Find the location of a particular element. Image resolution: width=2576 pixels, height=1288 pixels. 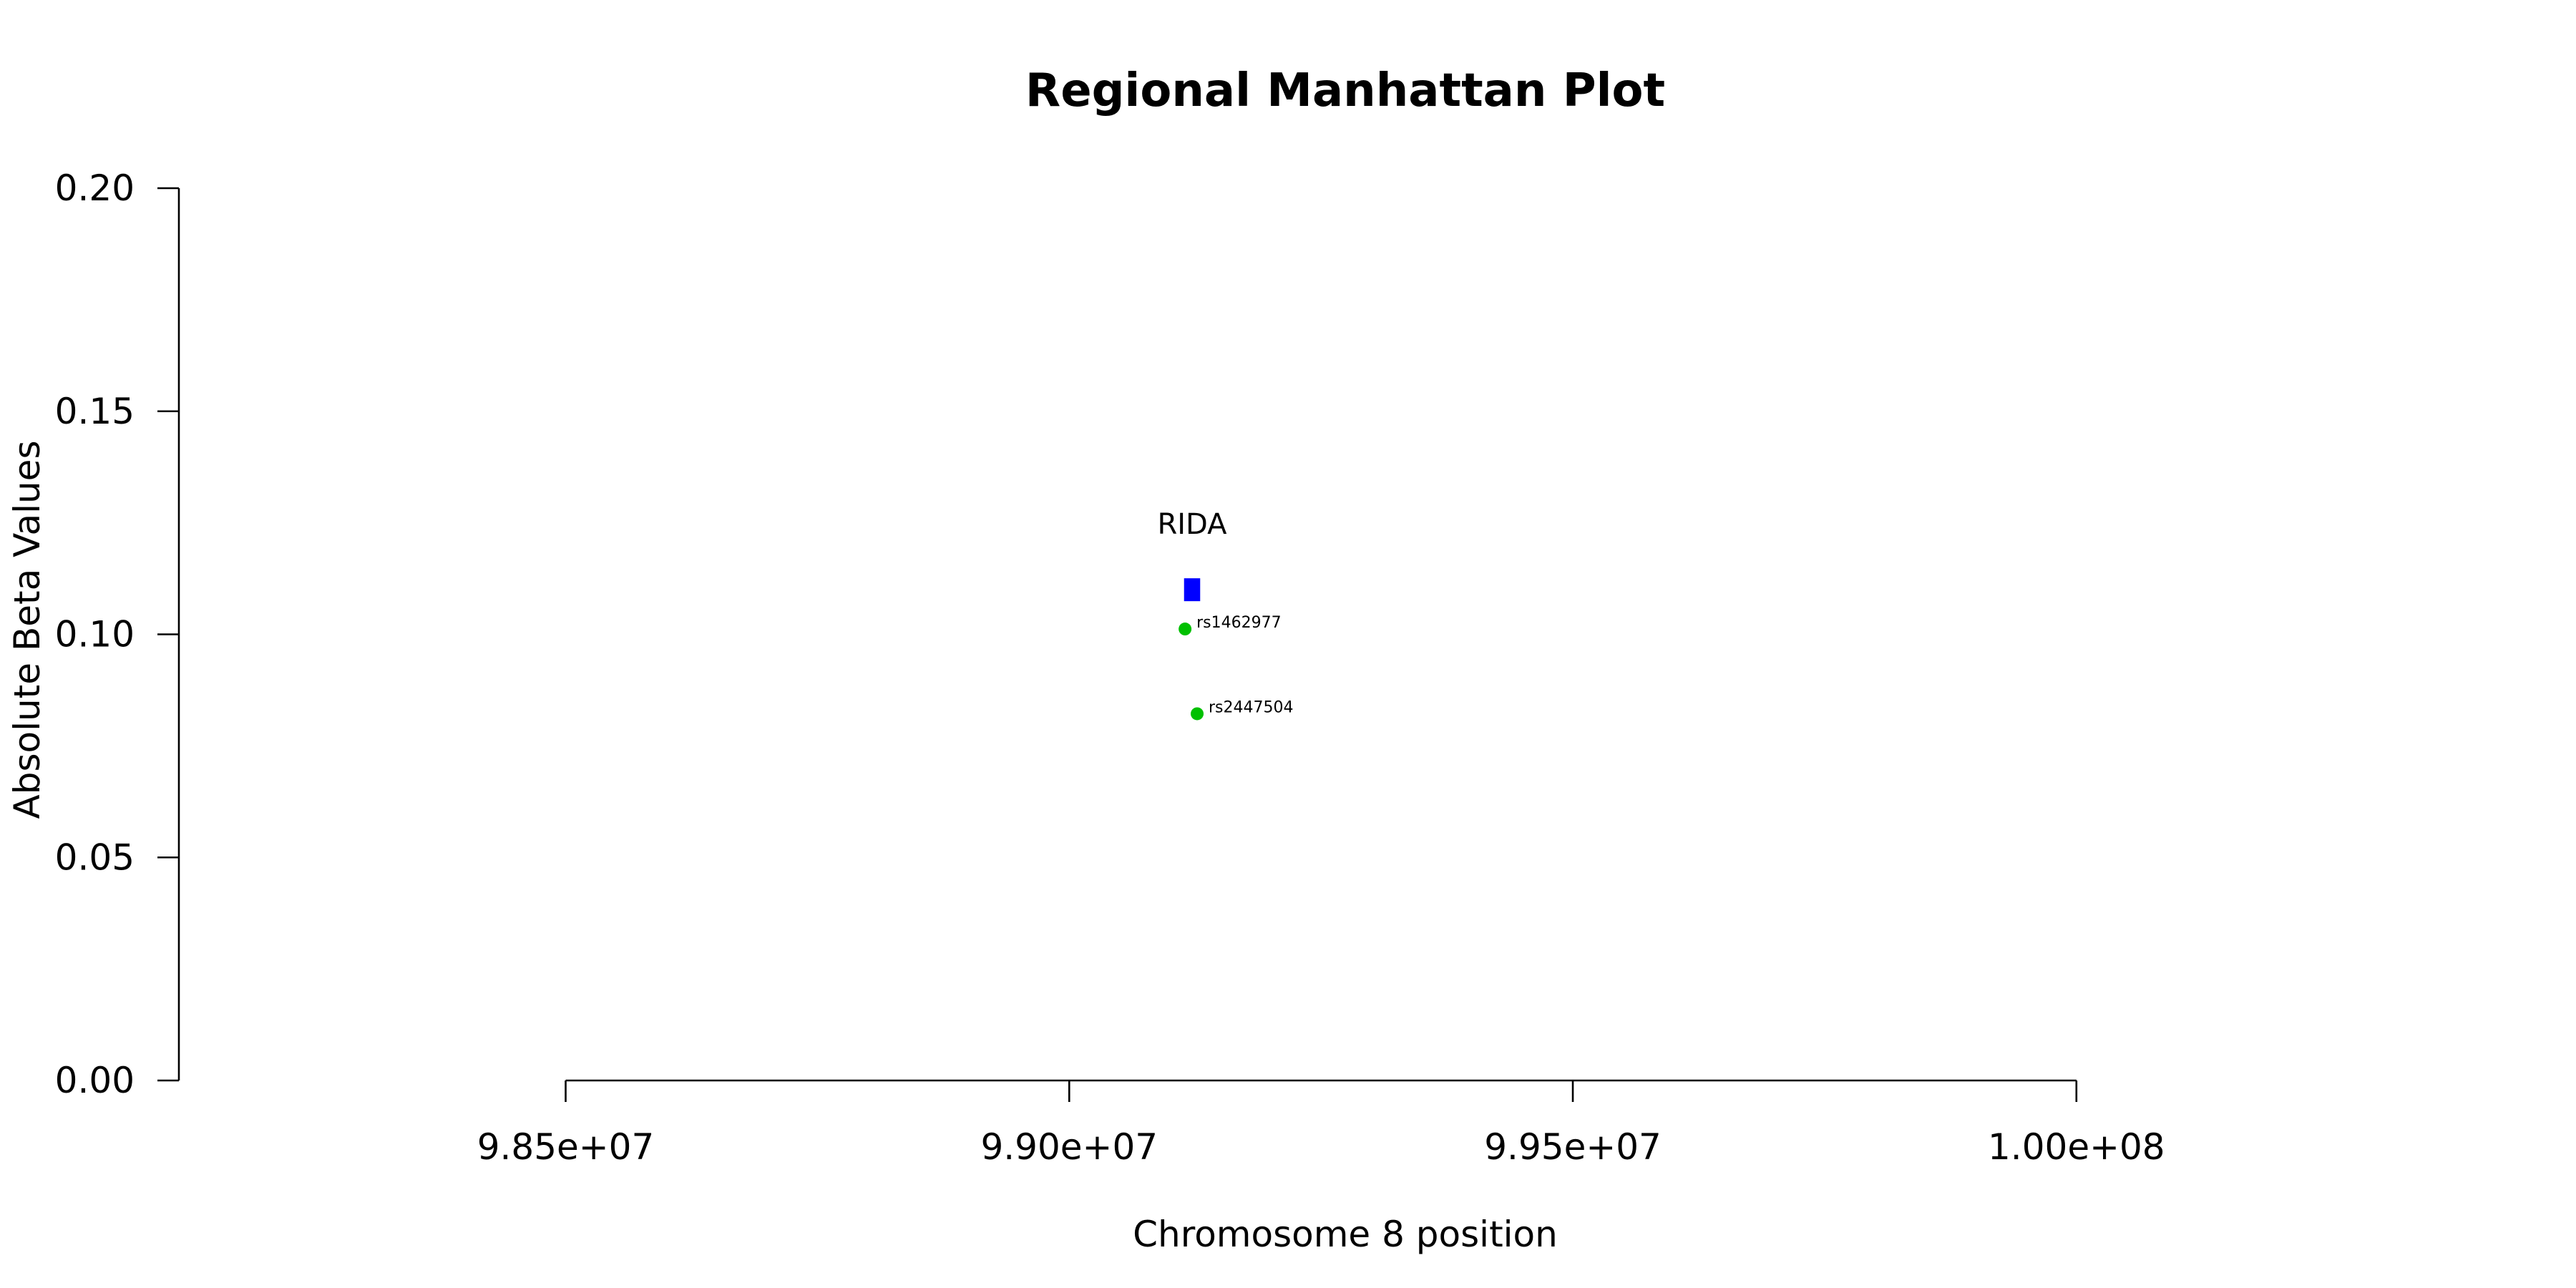

x-axis-label: Chromosome 8 position is located at coordinates (1345, 1234).